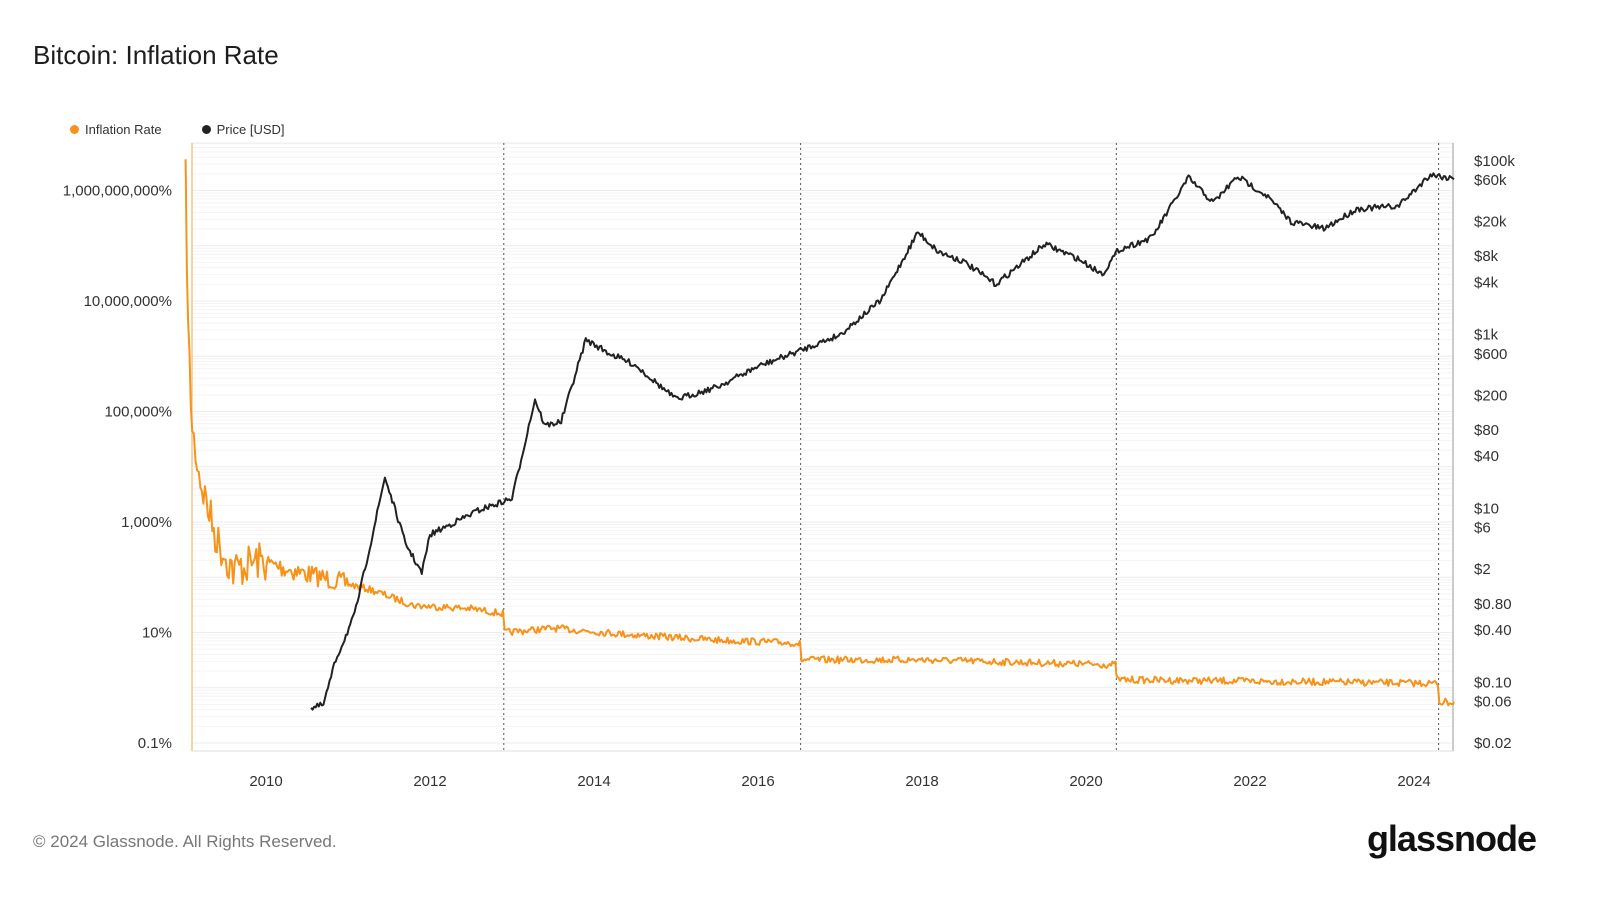 This screenshot has height=900, width=1600. What do you see at coordinates (138, 412) in the screenshot?
I see `y-left-tick-label: 100,000%` at bounding box center [138, 412].